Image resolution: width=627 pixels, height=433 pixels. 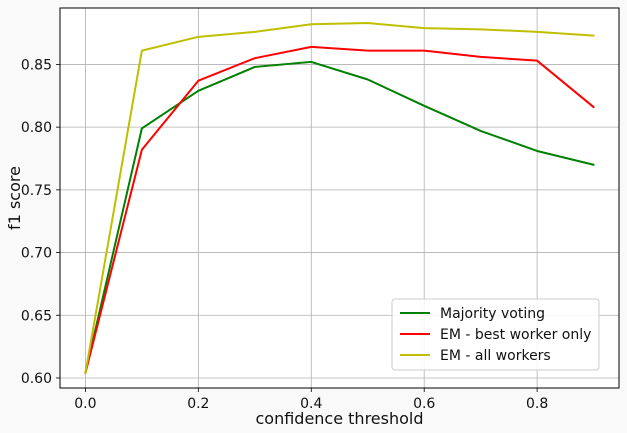 What do you see at coordinates (40, 222) in the screenshot?
I see `y-axis-ticks: 0.60 0.65 0.70 0.75 0.80 0.85` at bounding box center [40, 222].